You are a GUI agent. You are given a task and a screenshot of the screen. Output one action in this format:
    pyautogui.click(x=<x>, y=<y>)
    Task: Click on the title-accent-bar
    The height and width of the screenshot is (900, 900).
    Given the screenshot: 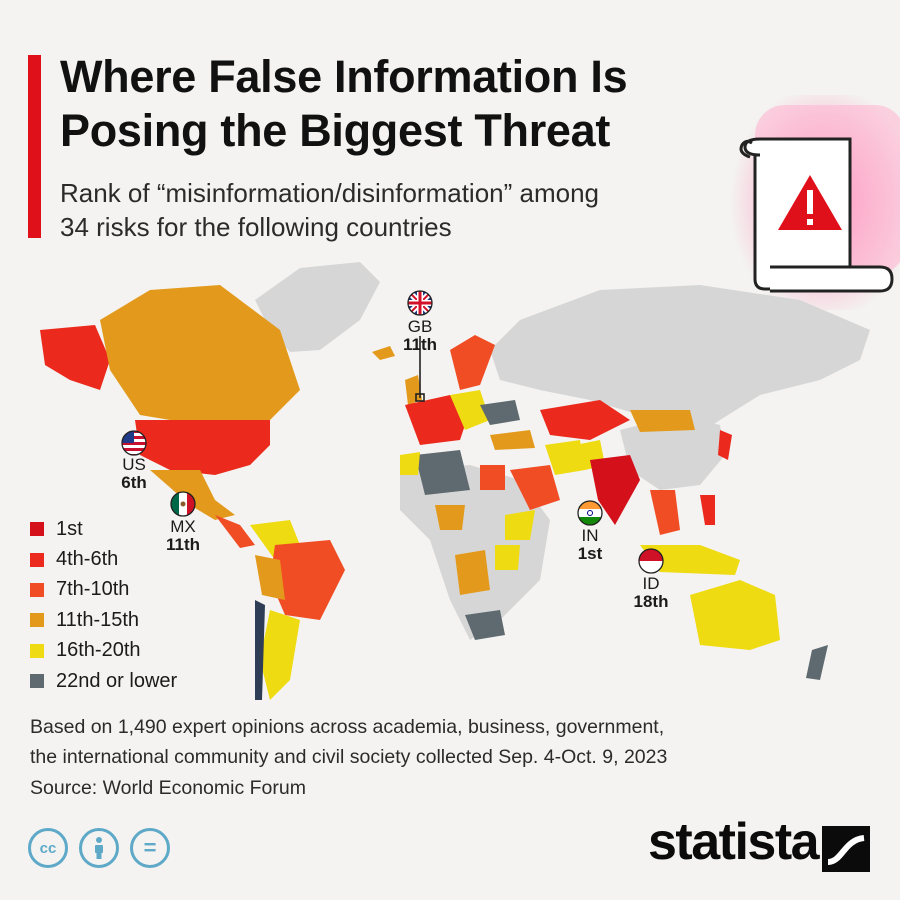 What is the action you would take?
    pyautogui.click(x=34, y=146)
    